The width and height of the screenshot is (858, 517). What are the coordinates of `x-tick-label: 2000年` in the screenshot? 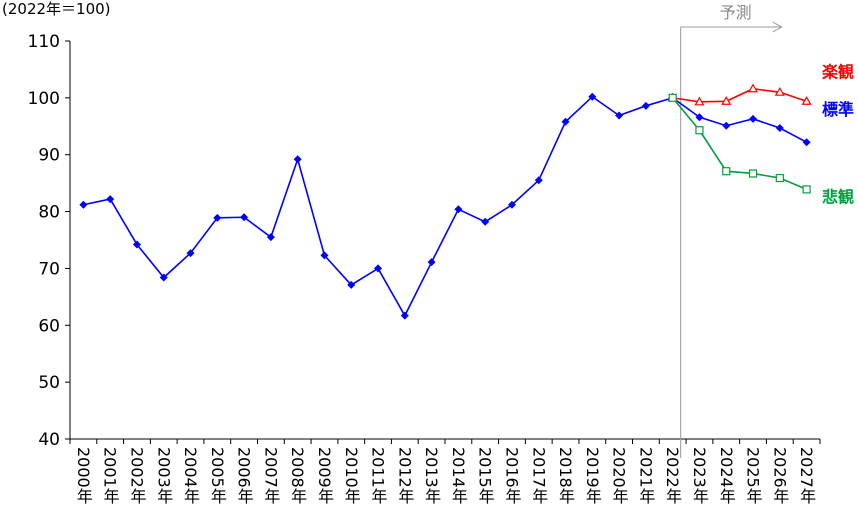 It's located at (83, 475).